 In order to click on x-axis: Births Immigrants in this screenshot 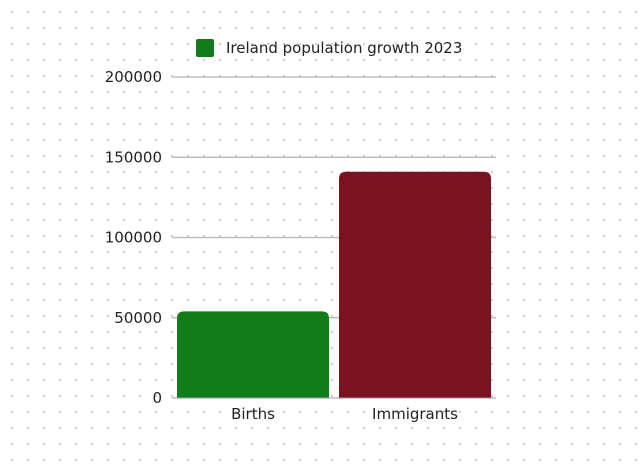, I will do `click(344, 414)`.